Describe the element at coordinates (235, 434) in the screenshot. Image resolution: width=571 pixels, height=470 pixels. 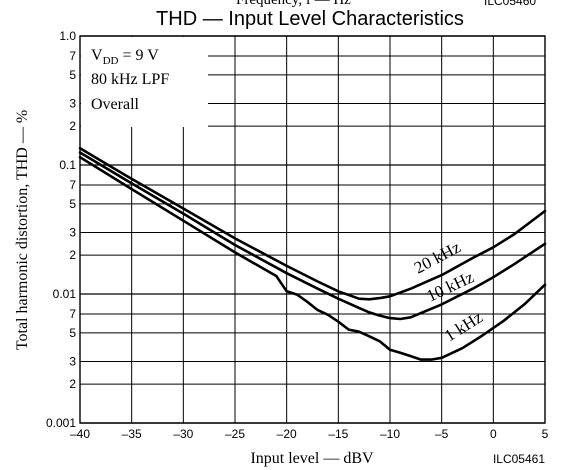
I see `x-tick-label: –25` at that location.